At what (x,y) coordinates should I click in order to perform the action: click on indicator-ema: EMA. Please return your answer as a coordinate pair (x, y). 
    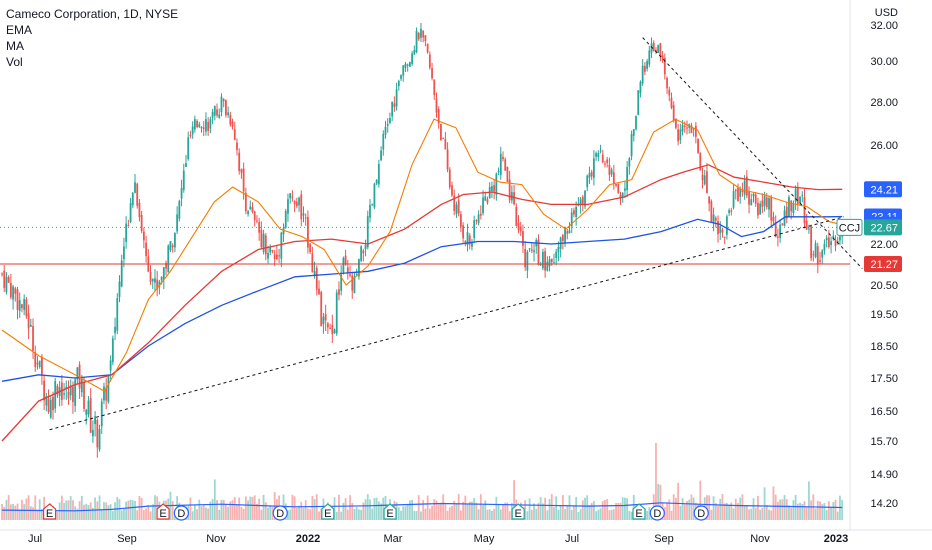
    Looking at the image, I should click on (19, 30).